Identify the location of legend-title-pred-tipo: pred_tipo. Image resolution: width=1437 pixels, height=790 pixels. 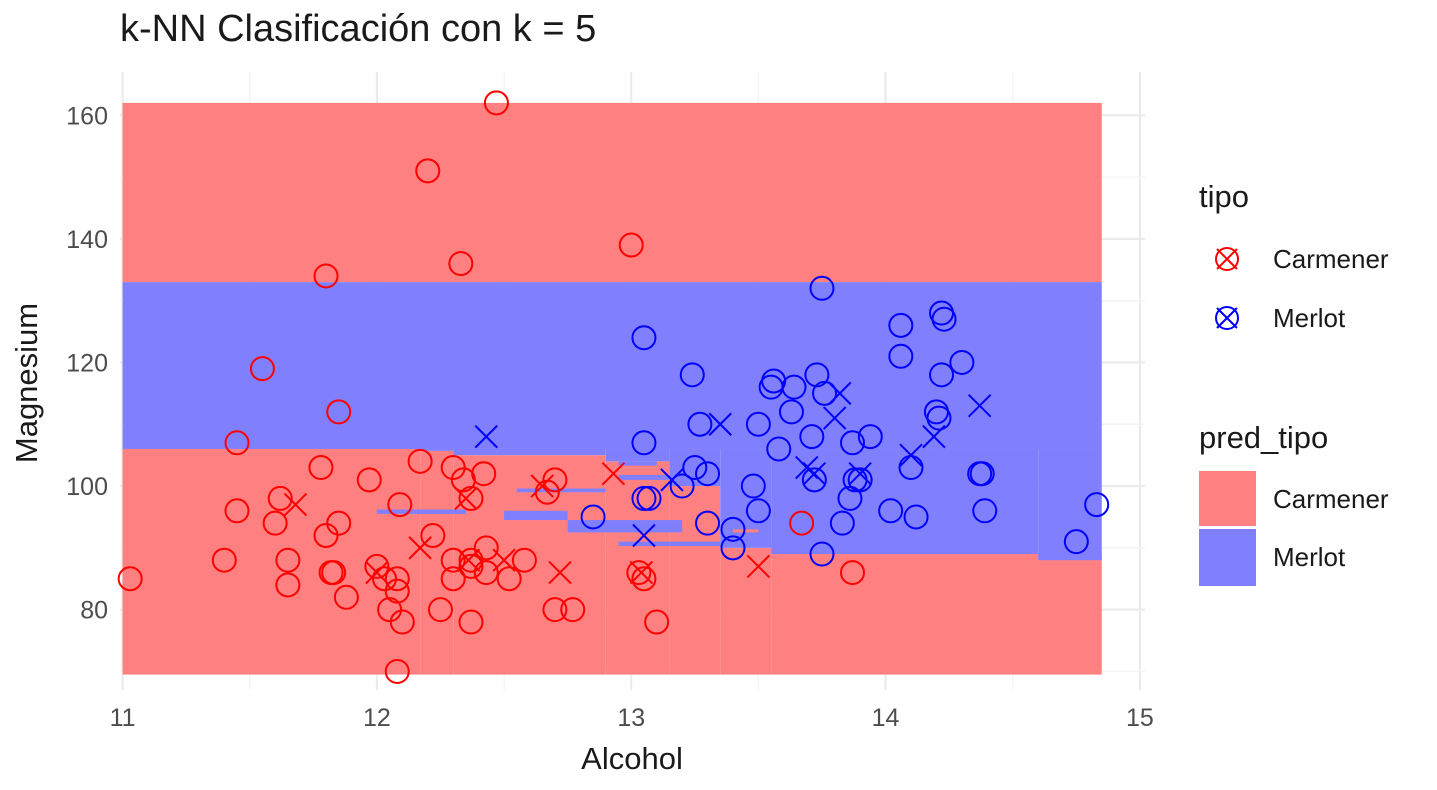
(1263, 437).